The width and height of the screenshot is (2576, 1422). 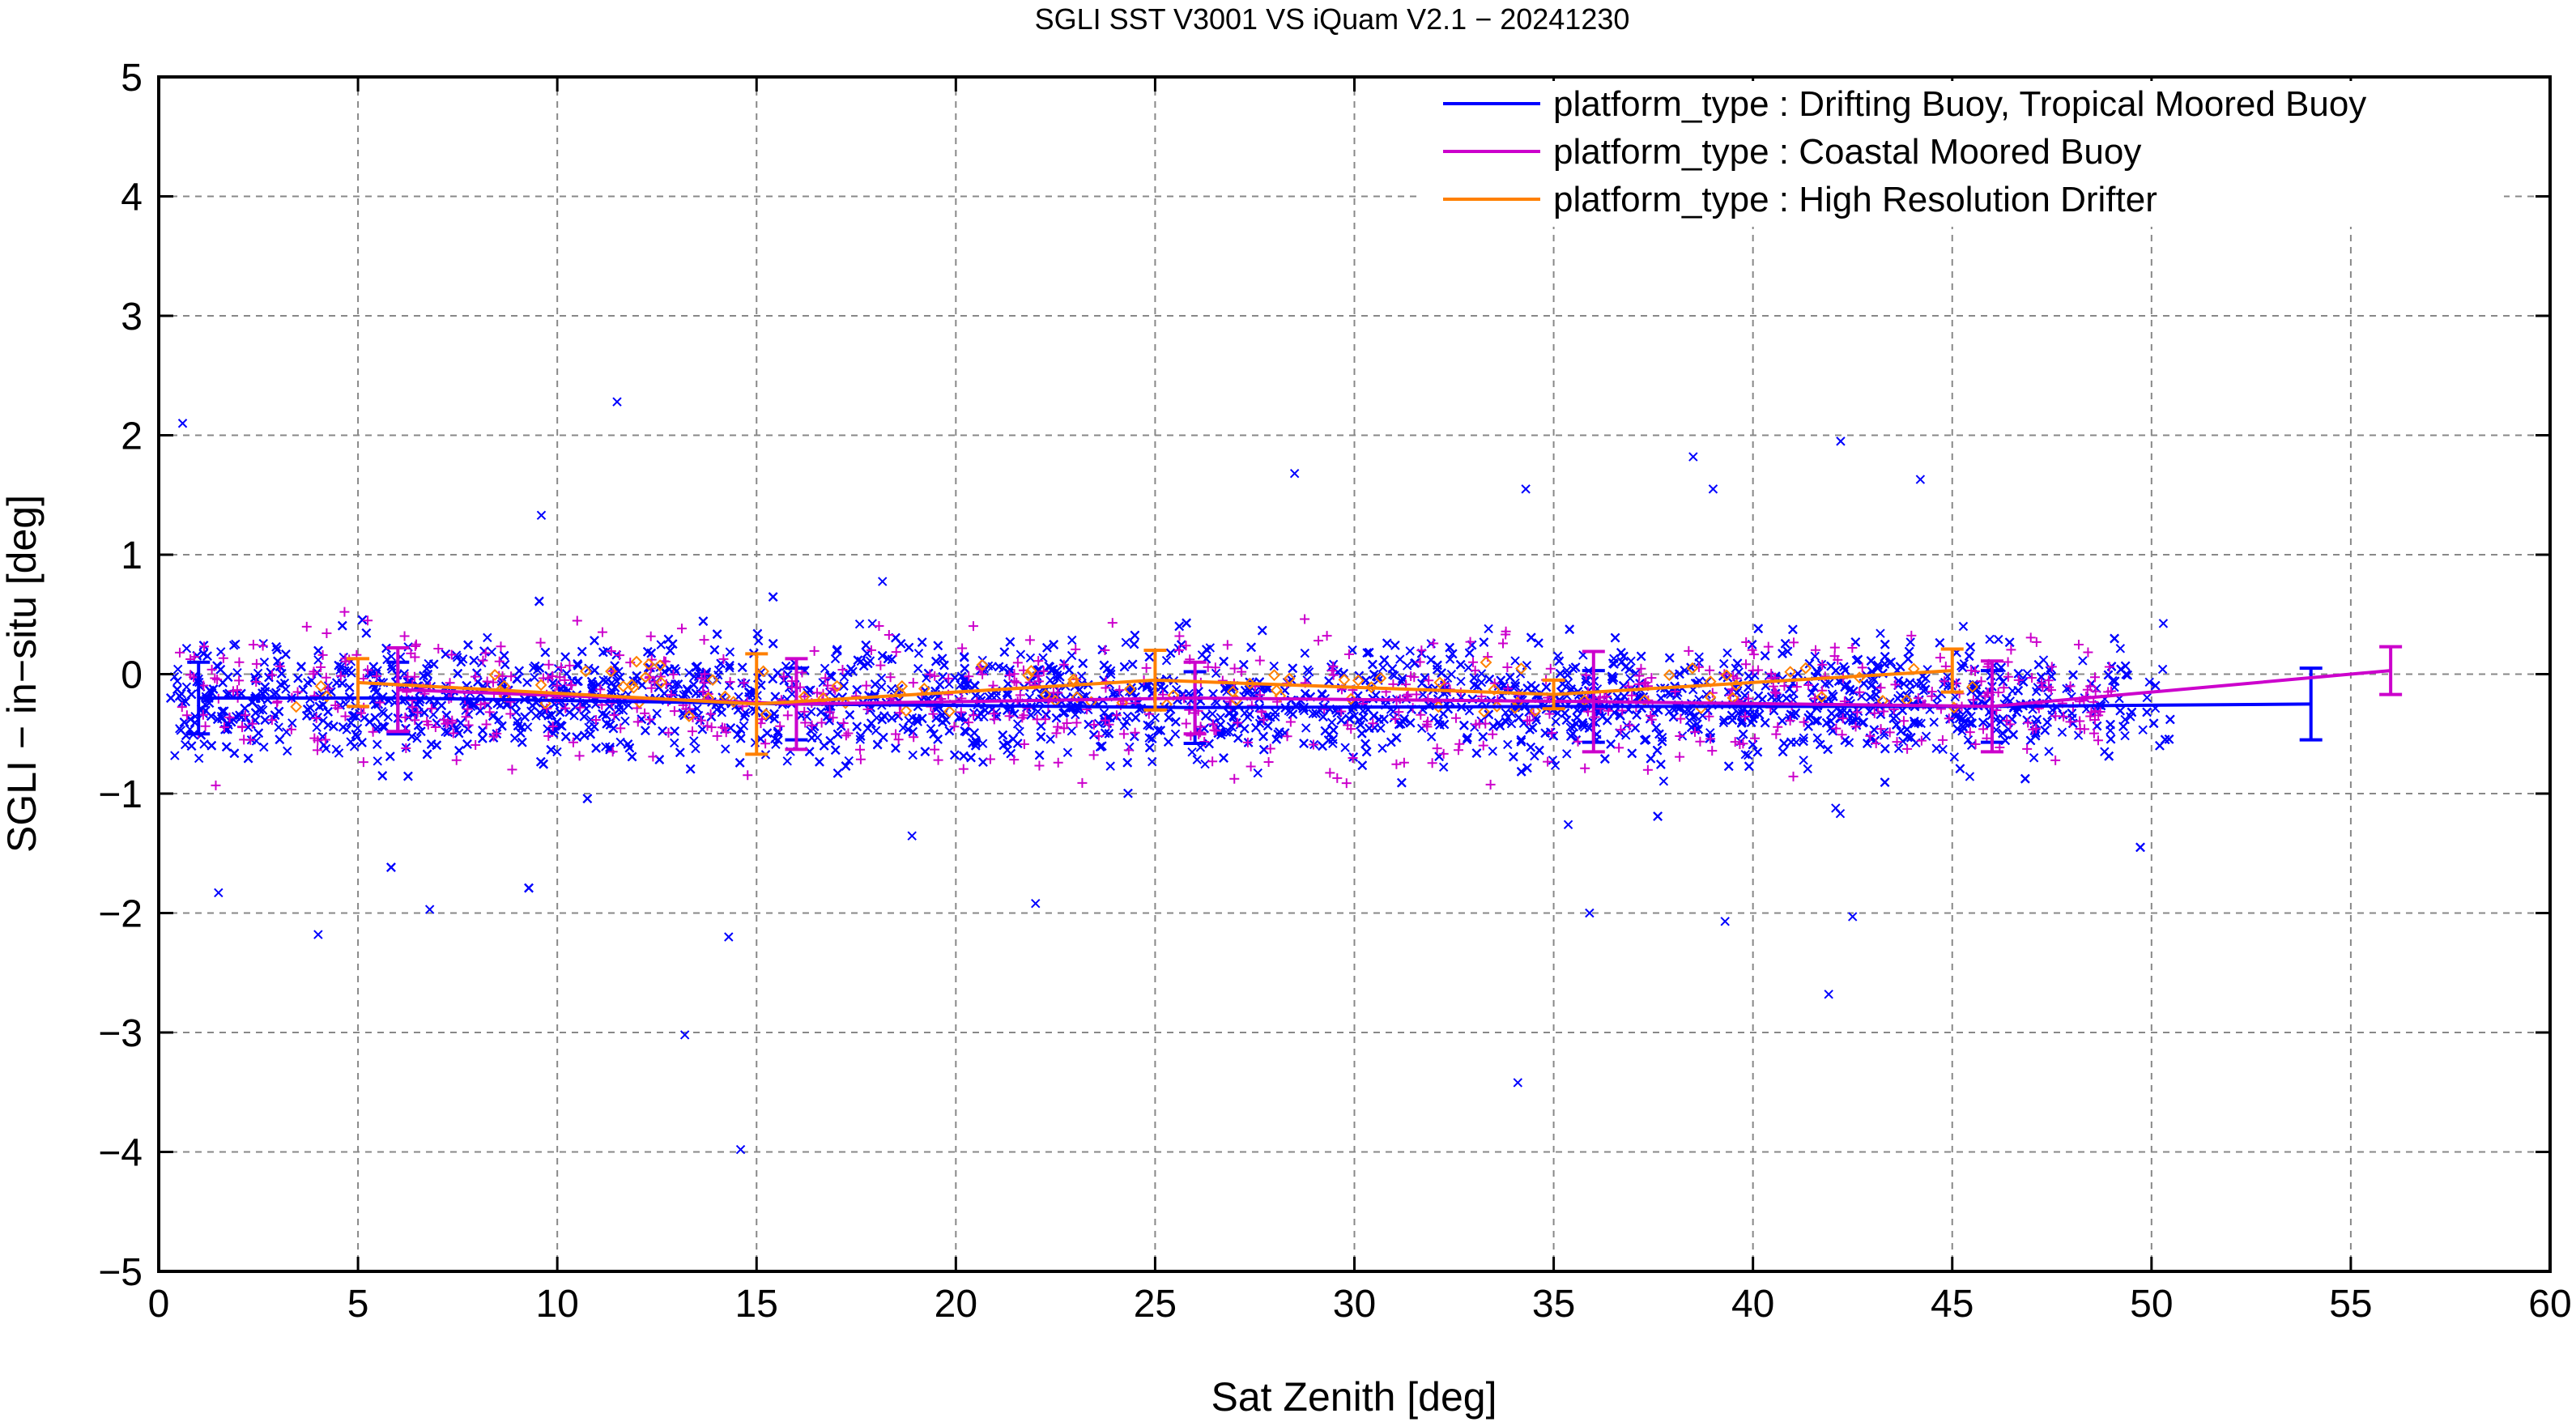 What do you see at coordinates (1332, 19) in the screenshot?
I see `chart-title: SGLI SST V3001 VS iQuam V2.1 − 20241230` at bounding box center [1332, 19].